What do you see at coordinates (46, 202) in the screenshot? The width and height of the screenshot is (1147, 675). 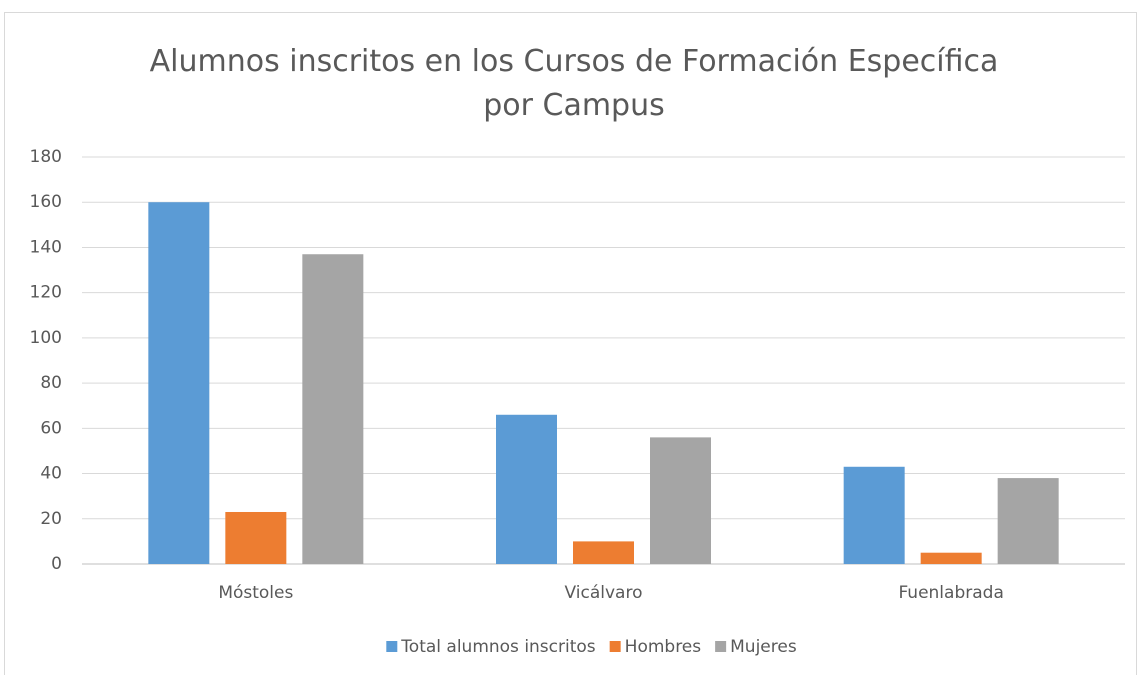 I see `y-tick-label: 160` at bounding box center [46, 202].